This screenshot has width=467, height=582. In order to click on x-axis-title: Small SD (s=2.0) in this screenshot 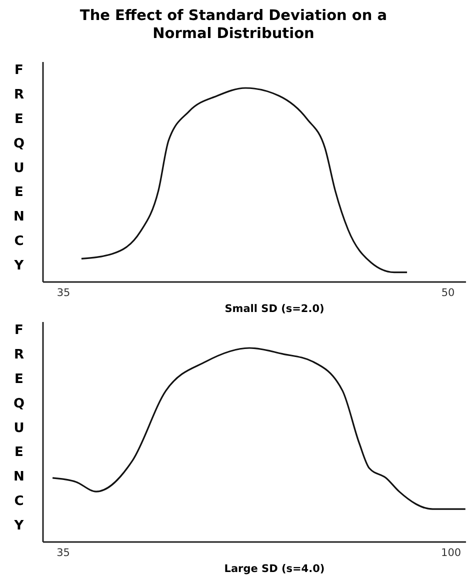, I will do `click(274, 309)`.